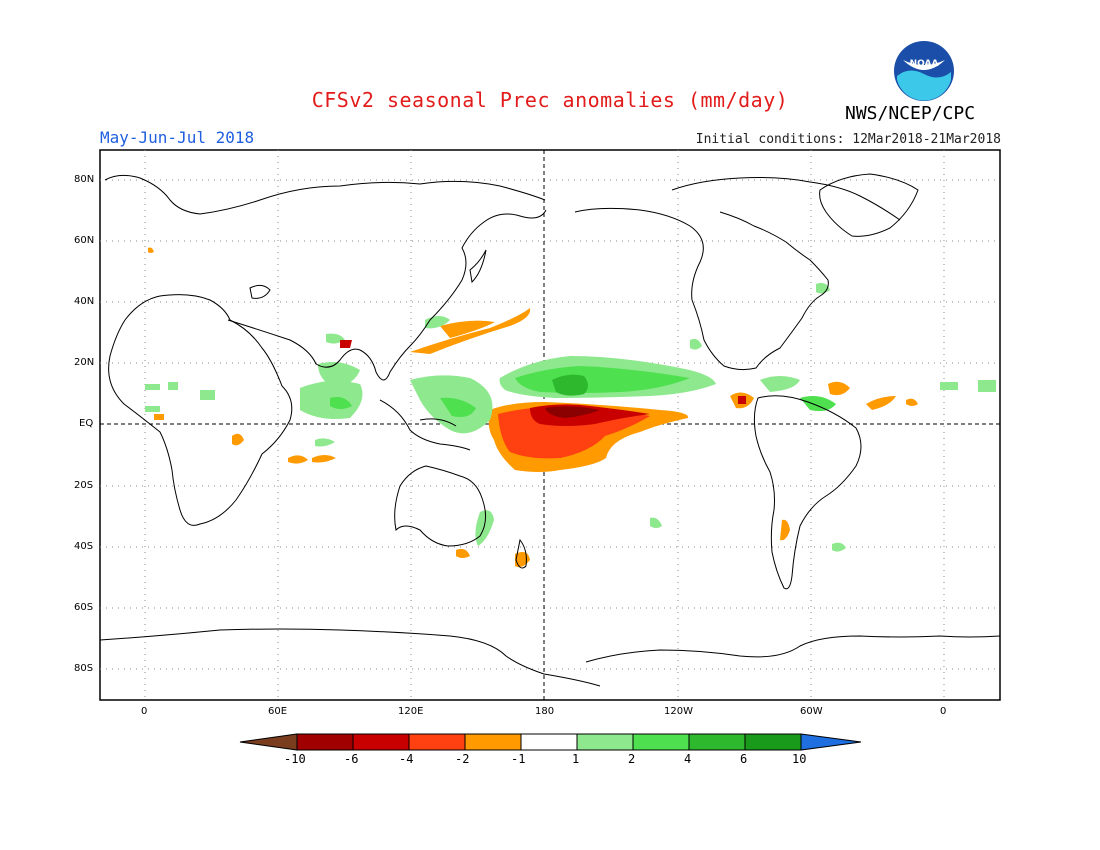 Image resolution: width=1100 pixels, height=850 pixels. I want to click on lat-label: 40S, so click(84, 546).